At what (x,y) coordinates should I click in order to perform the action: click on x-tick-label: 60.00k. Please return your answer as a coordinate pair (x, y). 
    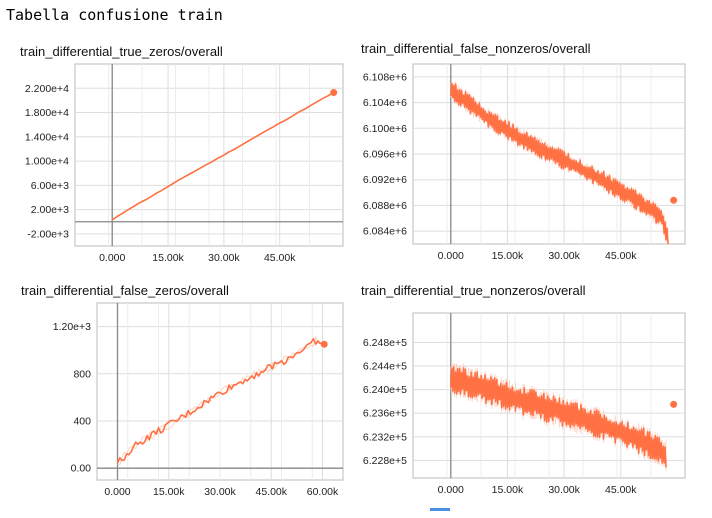
    Looking at the image, I should click on (323, 492).